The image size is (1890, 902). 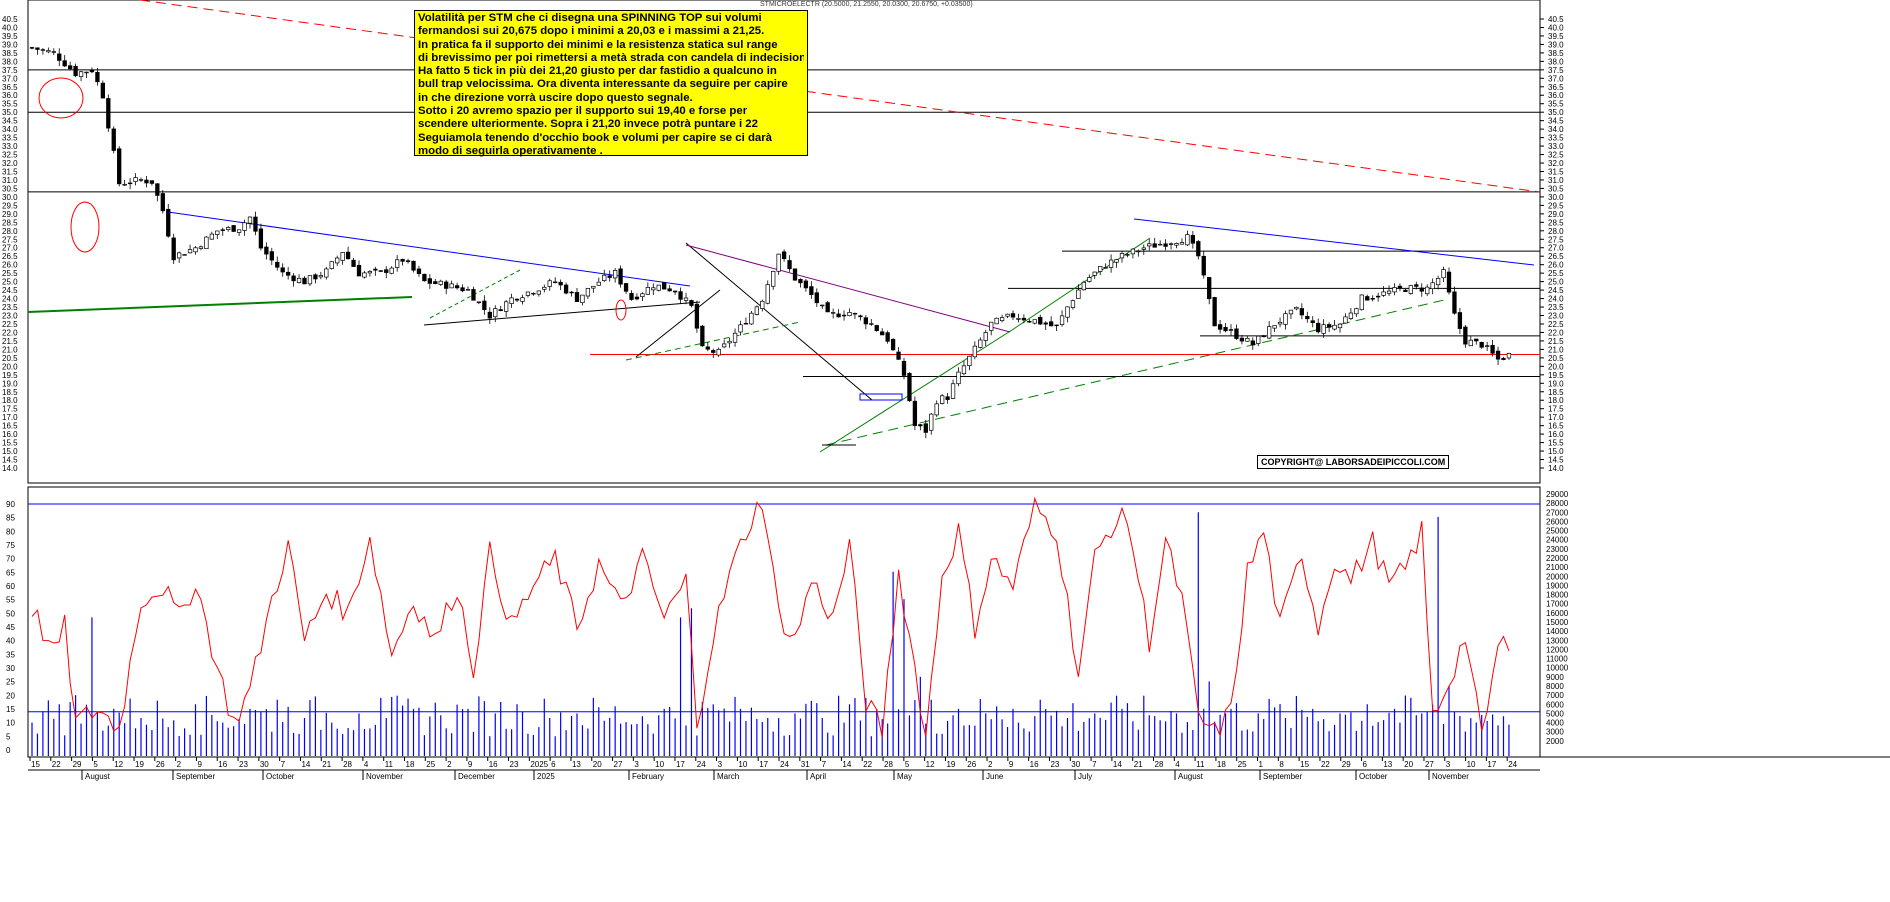 I want to click on osc-tick-label-left: 40, so click(x=10, y=641).